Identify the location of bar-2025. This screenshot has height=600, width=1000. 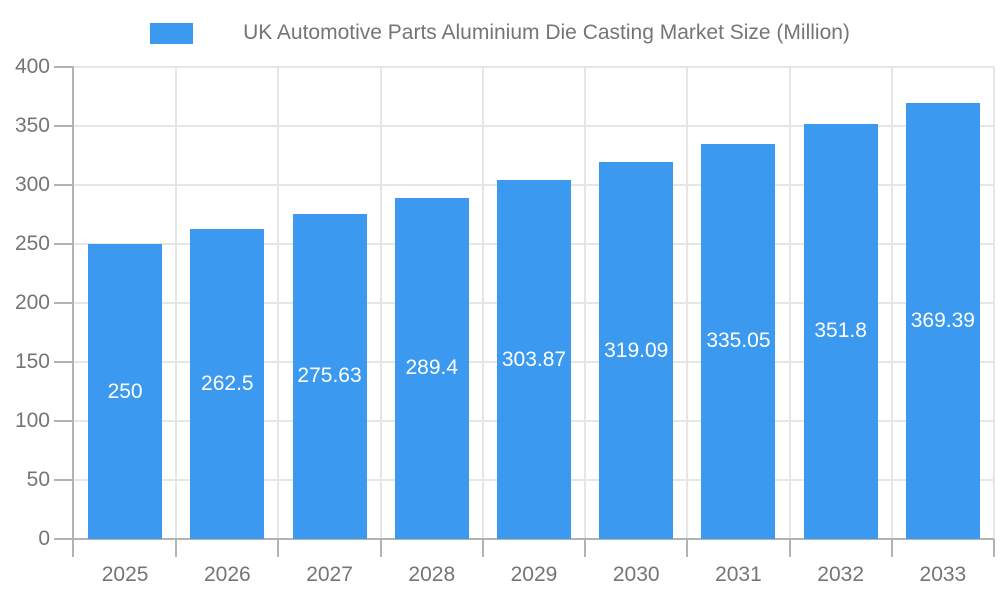
(125, 391).